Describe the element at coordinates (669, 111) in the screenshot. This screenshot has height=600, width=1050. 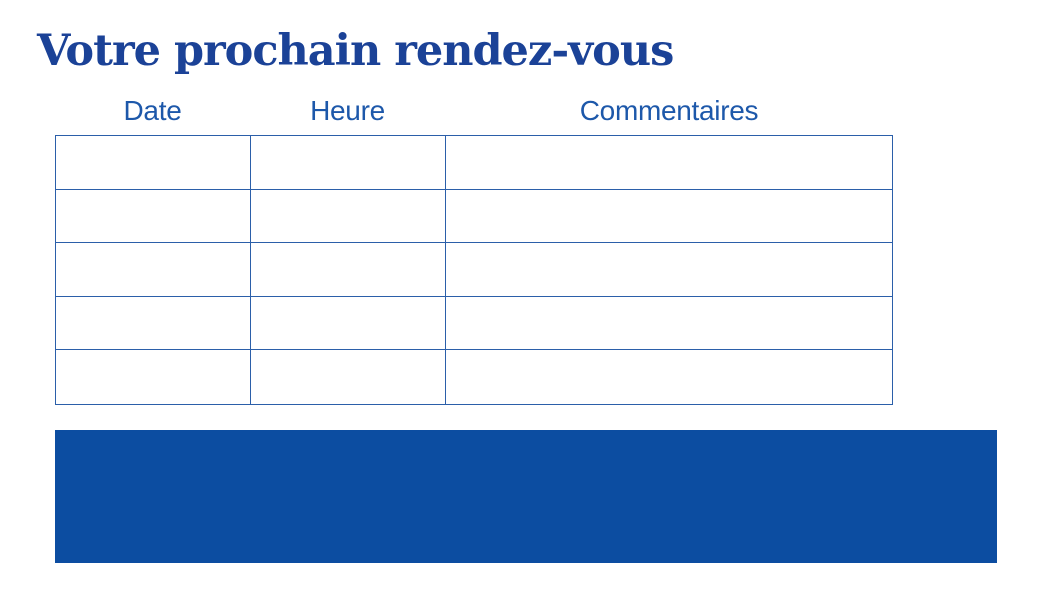
I see `column-header-commentaires: Commentaires` at that location.